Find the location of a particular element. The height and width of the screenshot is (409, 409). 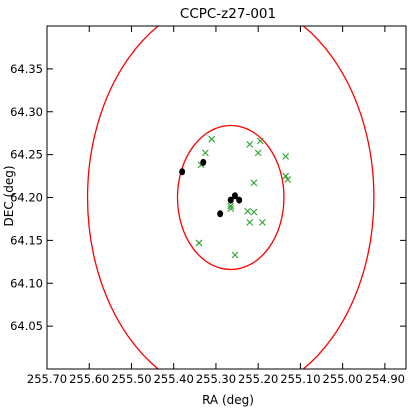

inner-circle is located at coordinates (230, 197).